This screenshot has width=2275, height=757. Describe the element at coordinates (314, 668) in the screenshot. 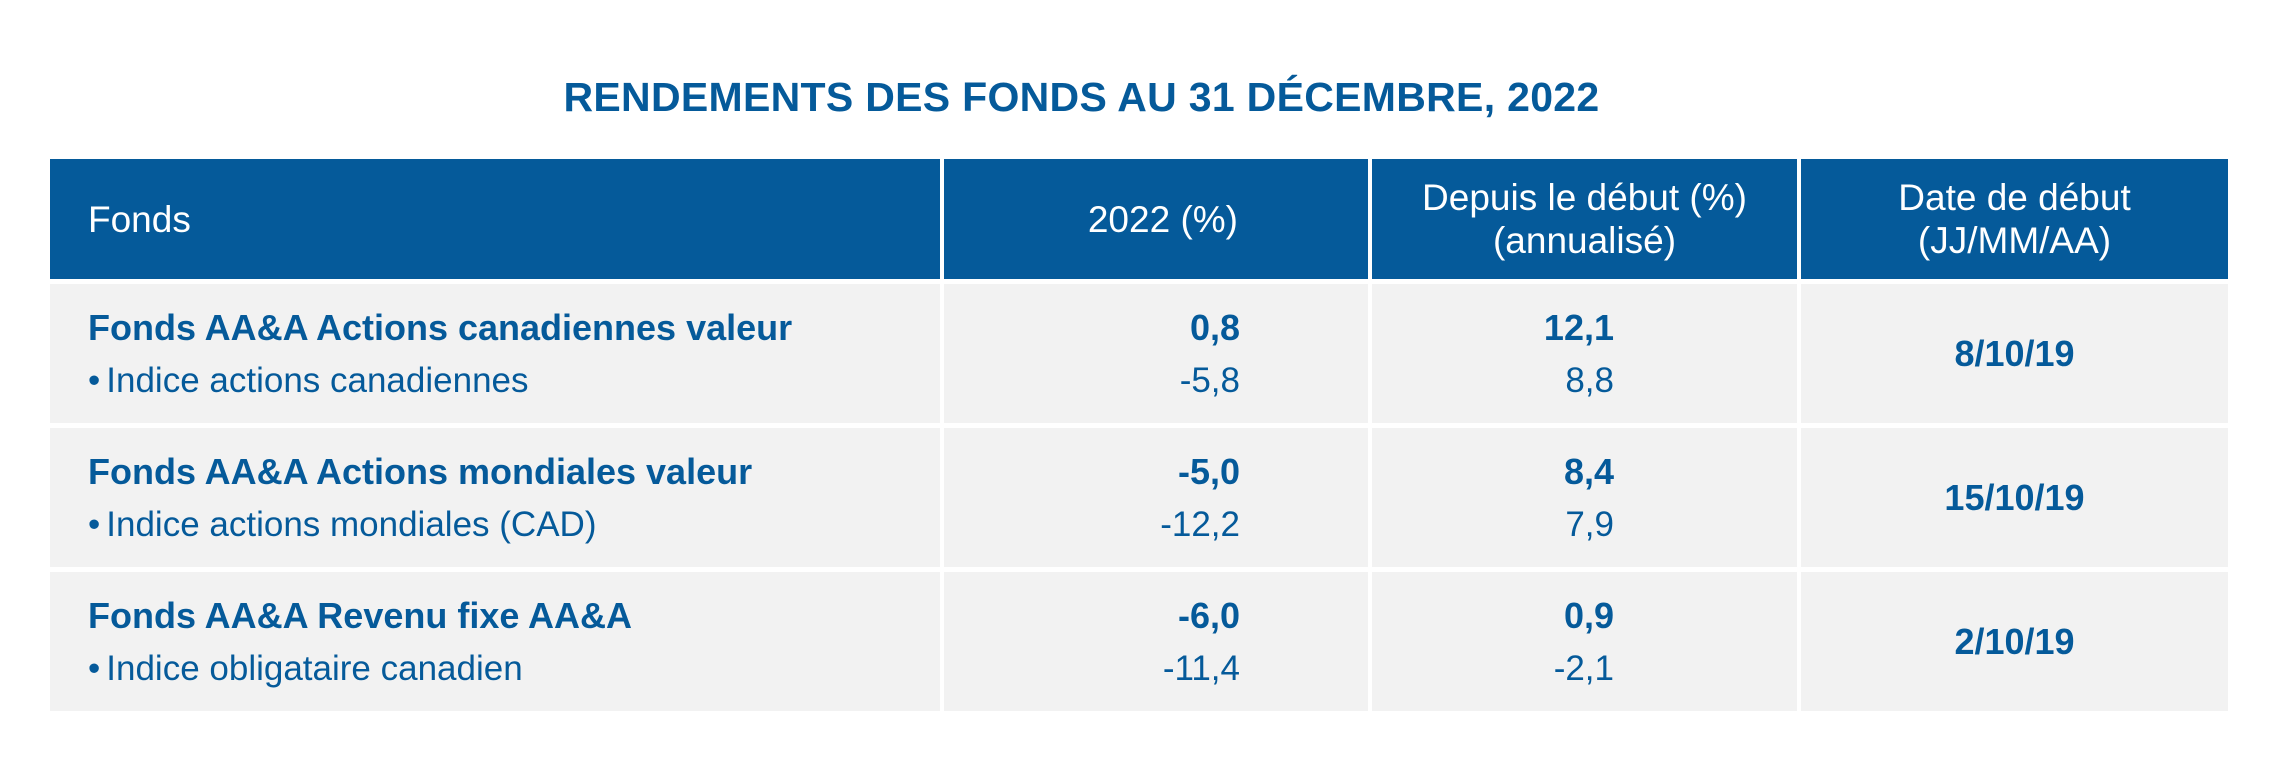

I see `index-label: Indice obligataire canadien` at that location.